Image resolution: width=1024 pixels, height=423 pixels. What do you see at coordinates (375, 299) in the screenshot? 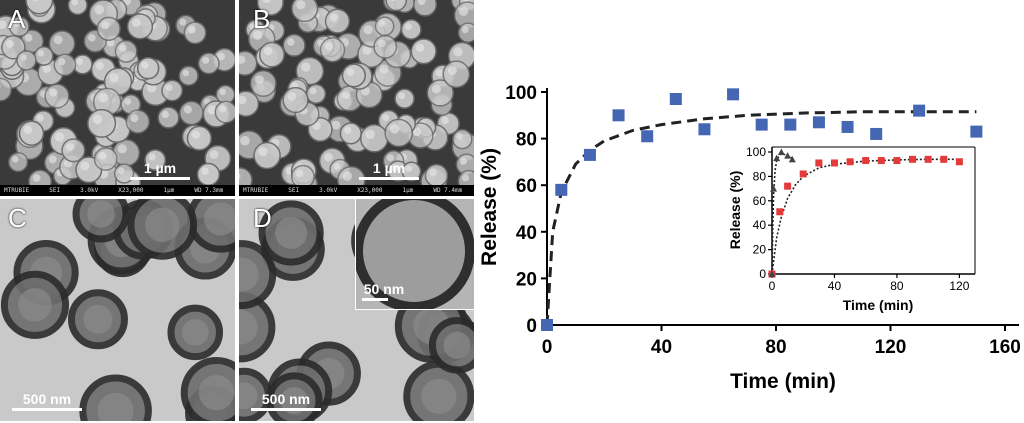
I see `inset-scale-bar-line` at bounding box center [375, 299].